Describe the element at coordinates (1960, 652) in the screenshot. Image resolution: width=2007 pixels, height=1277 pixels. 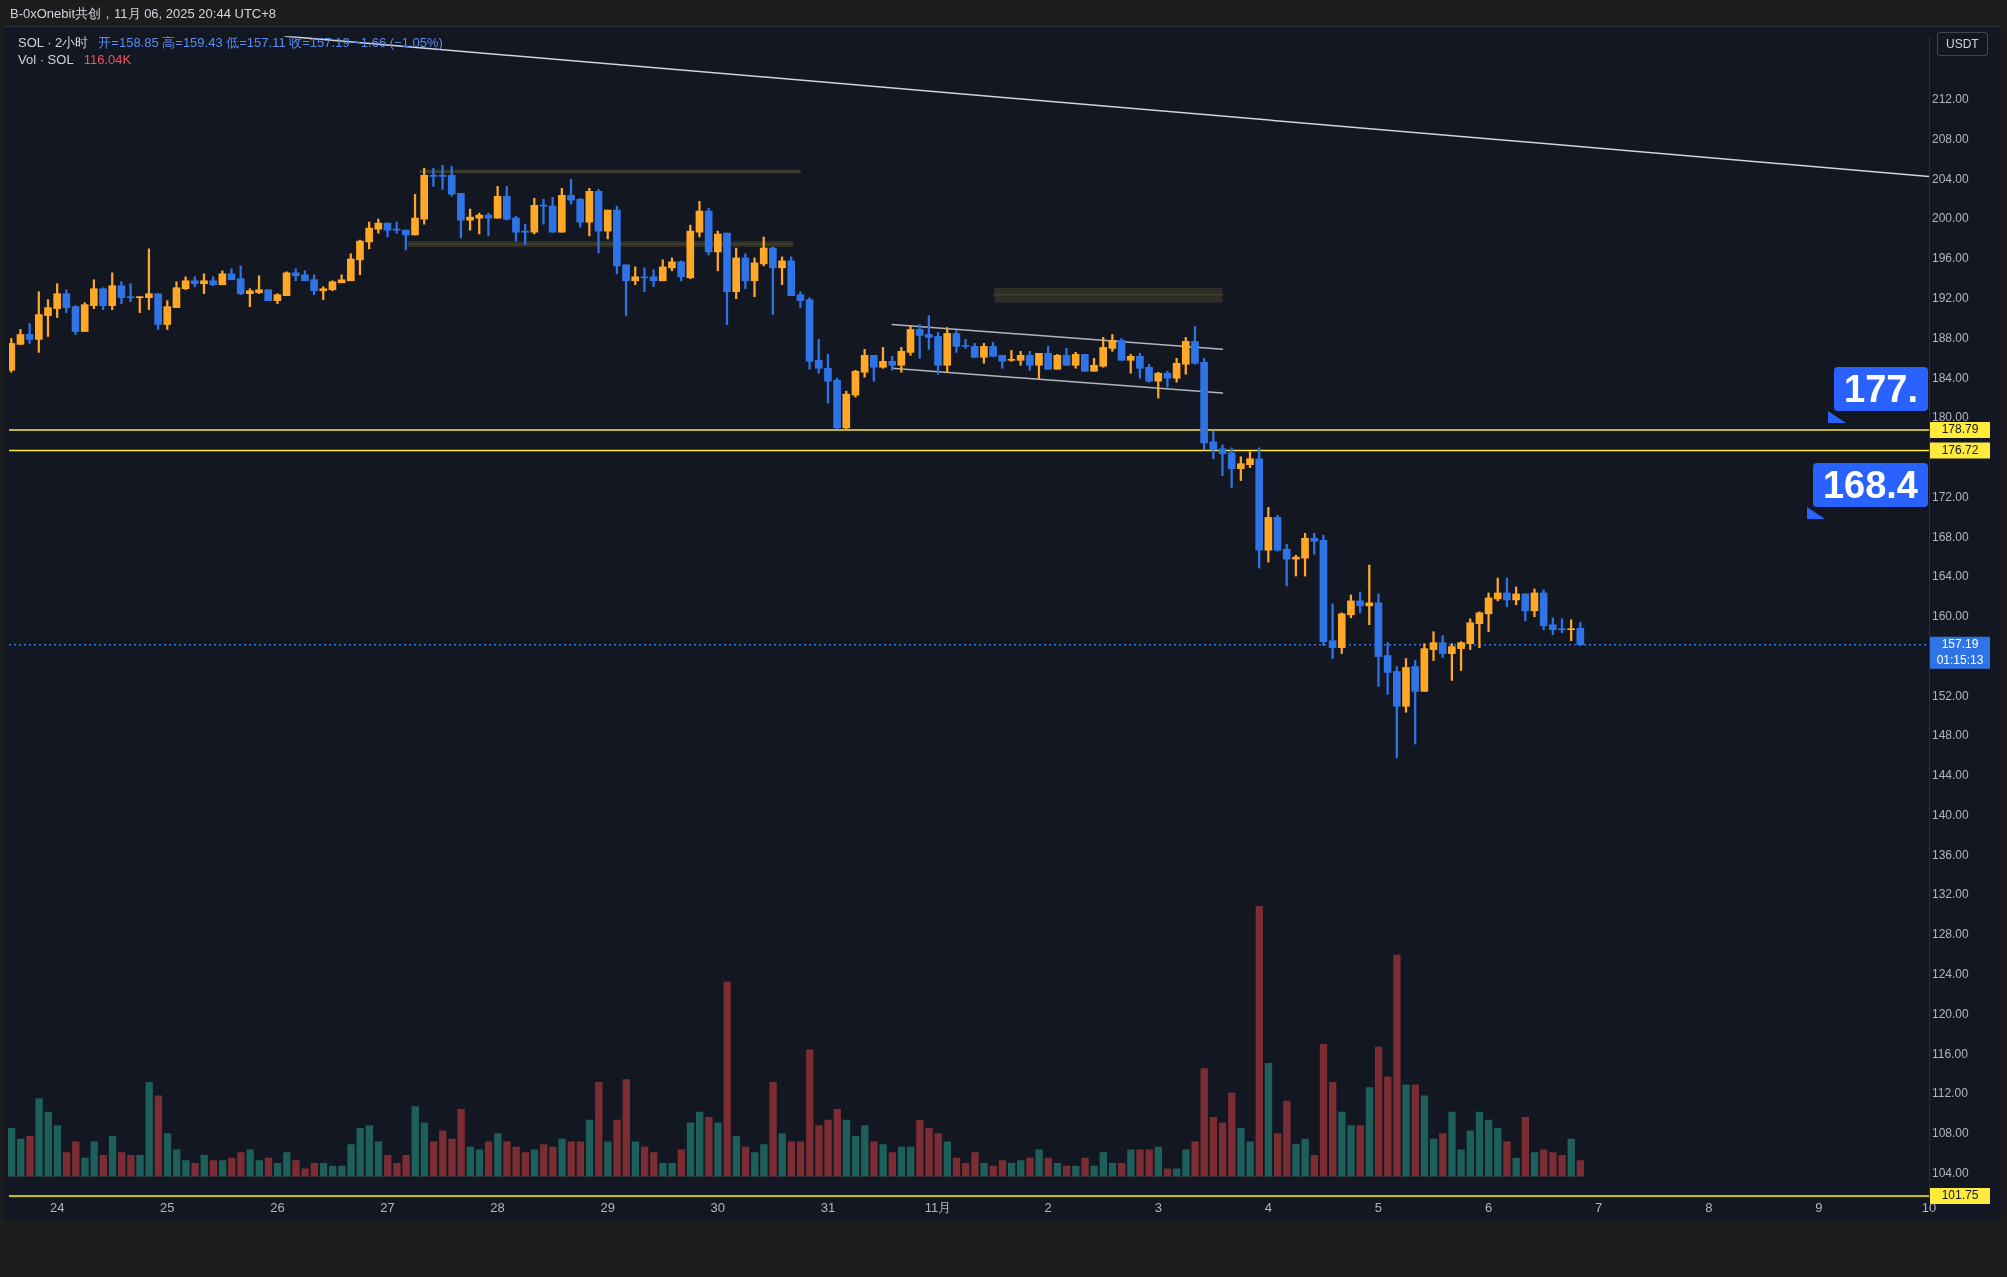
I see `ref-line-label: 157.19 01:15:13` at that location.